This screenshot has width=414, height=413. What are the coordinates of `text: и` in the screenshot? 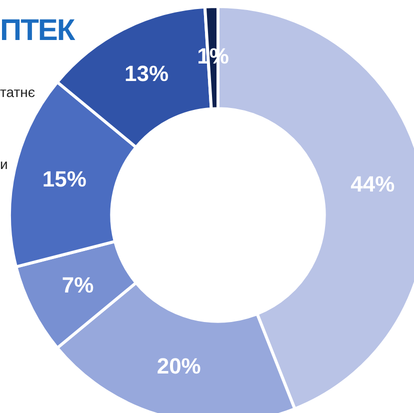 It's located at (4, 164).